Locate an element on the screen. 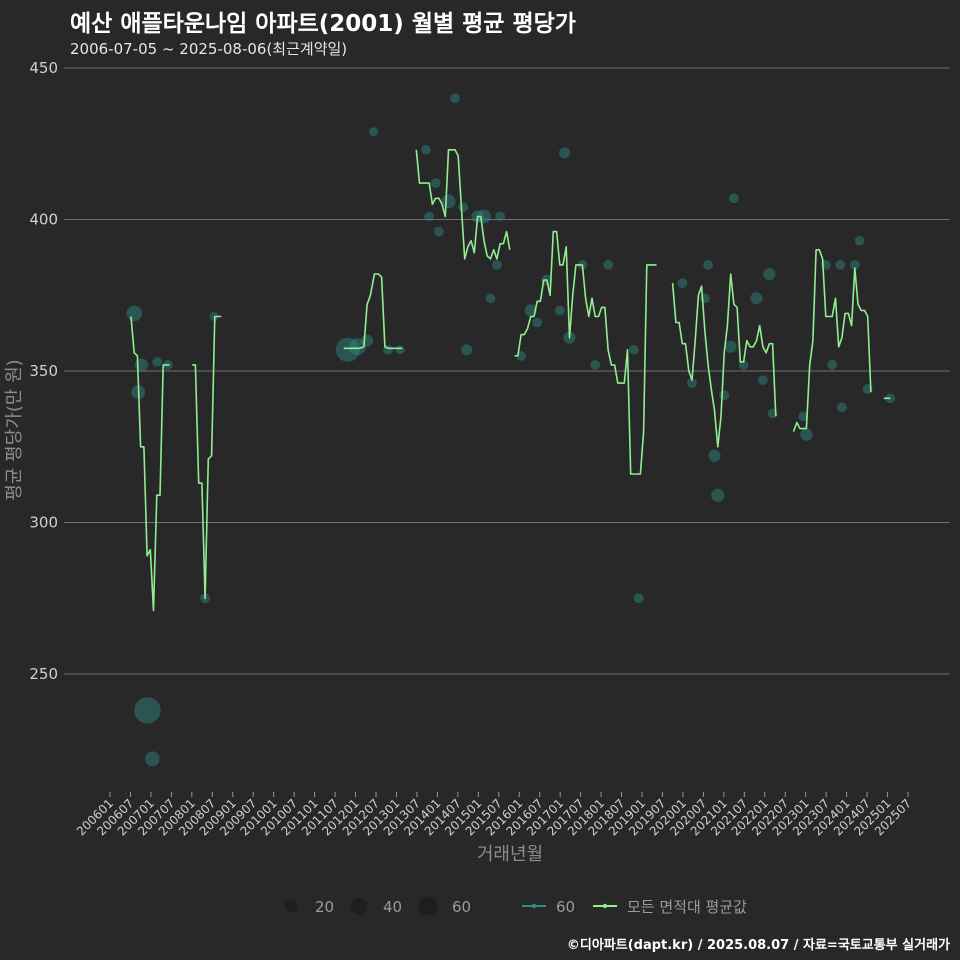 This screenshot has height=960, width=960. chart-subtitle: 2006-07-05 ~ 2025-08-06(최근계약일) is located at coordinates (209, 49).